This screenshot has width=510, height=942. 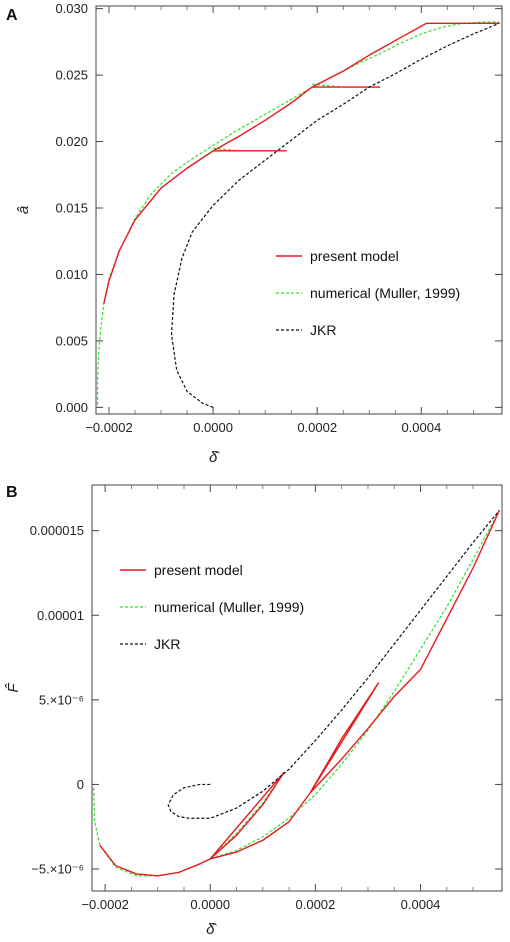 I want to click on panel-a-y-tick-label: 0.015, so click(x=71, y=208).